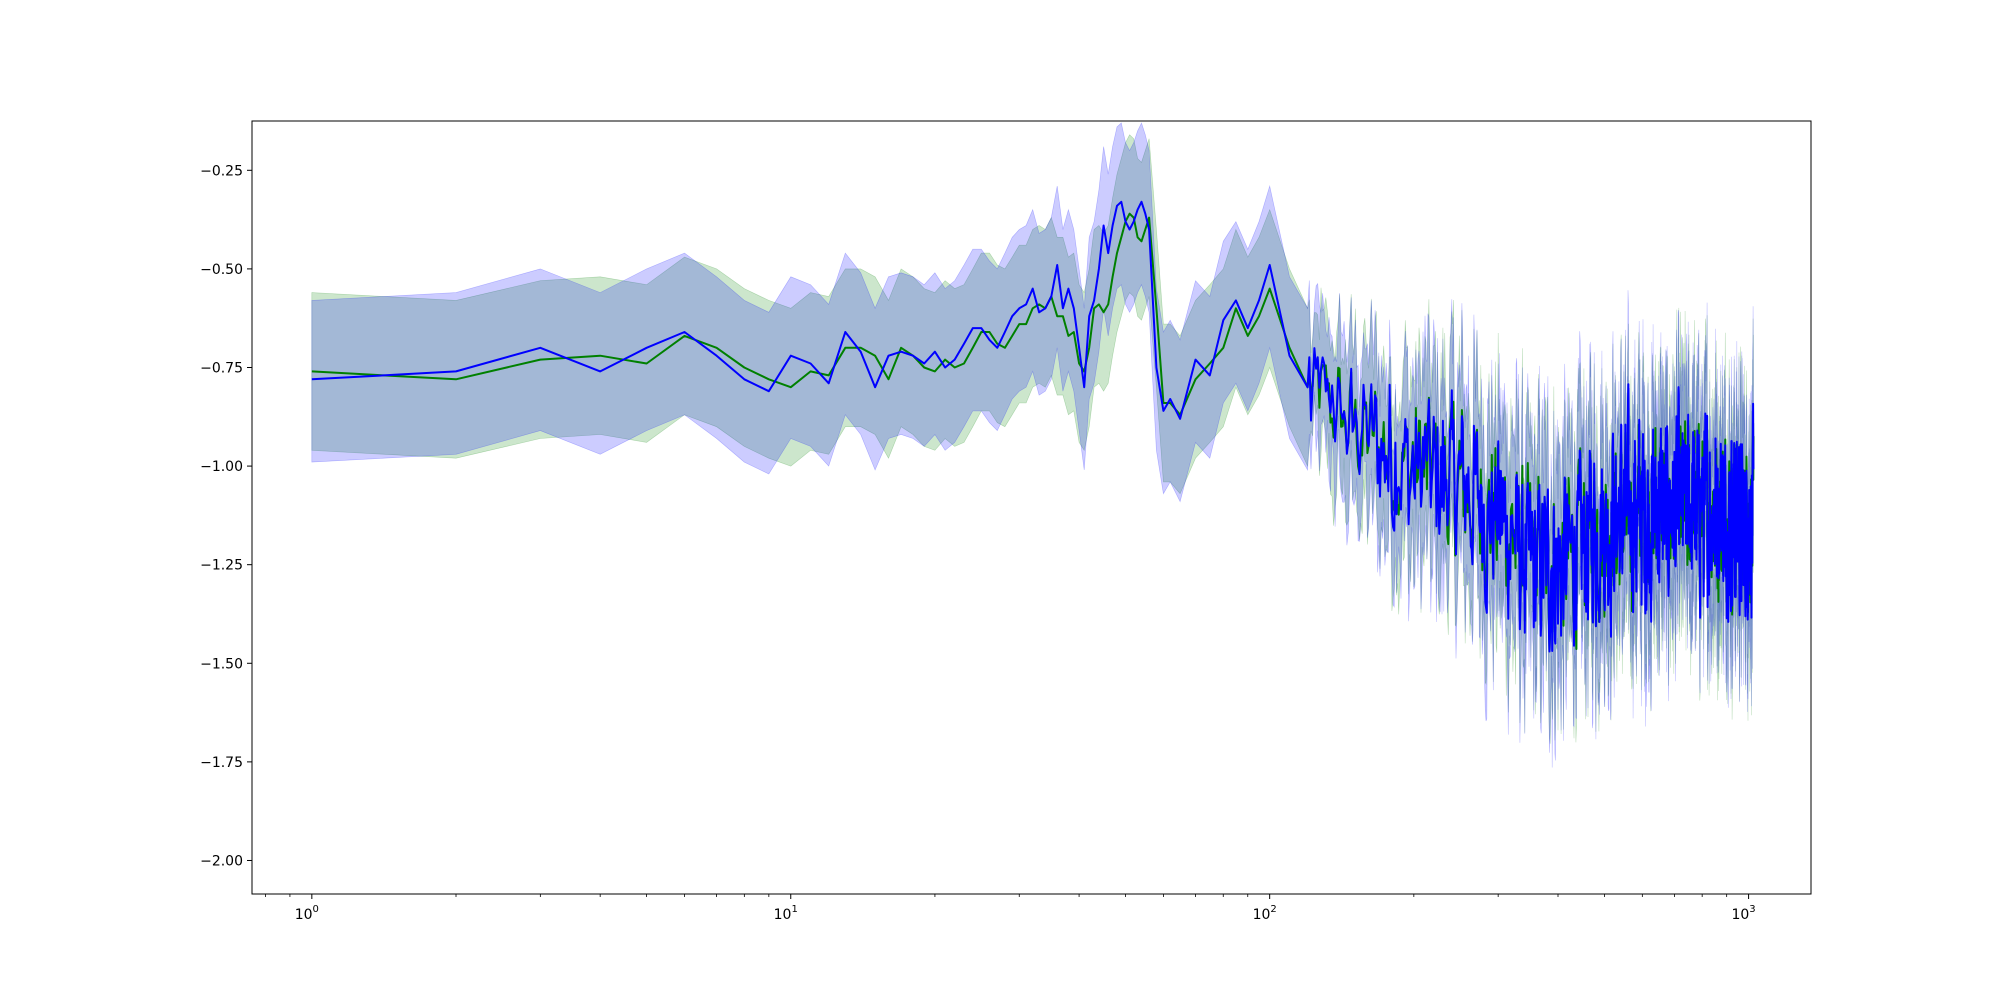  Describe the element at coordinates (221, 467) in the screenshot. I see `y-tick-label: −1.00` at that location.